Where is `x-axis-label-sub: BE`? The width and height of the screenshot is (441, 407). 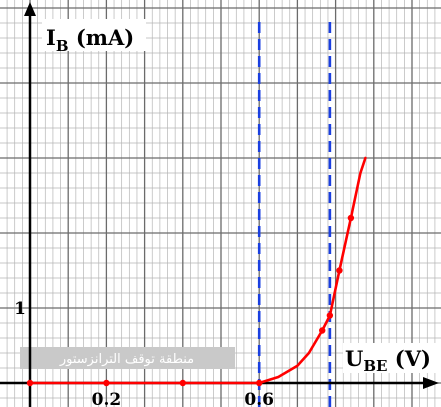
x-axis-label-sub: BE is located at coordinates (375, 366).